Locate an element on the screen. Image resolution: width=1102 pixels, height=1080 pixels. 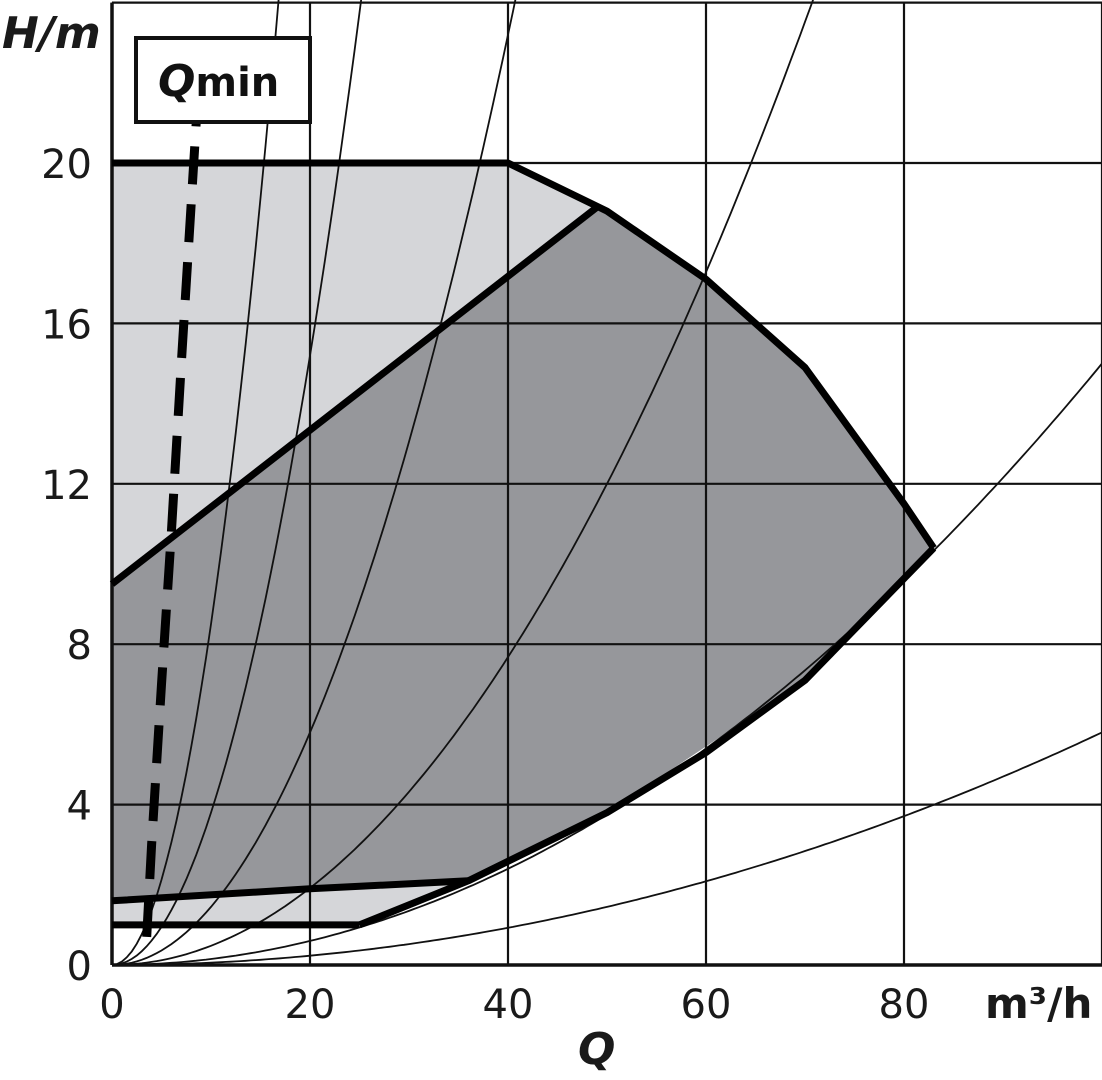
qmin-line is located at coordinates (171, 530).